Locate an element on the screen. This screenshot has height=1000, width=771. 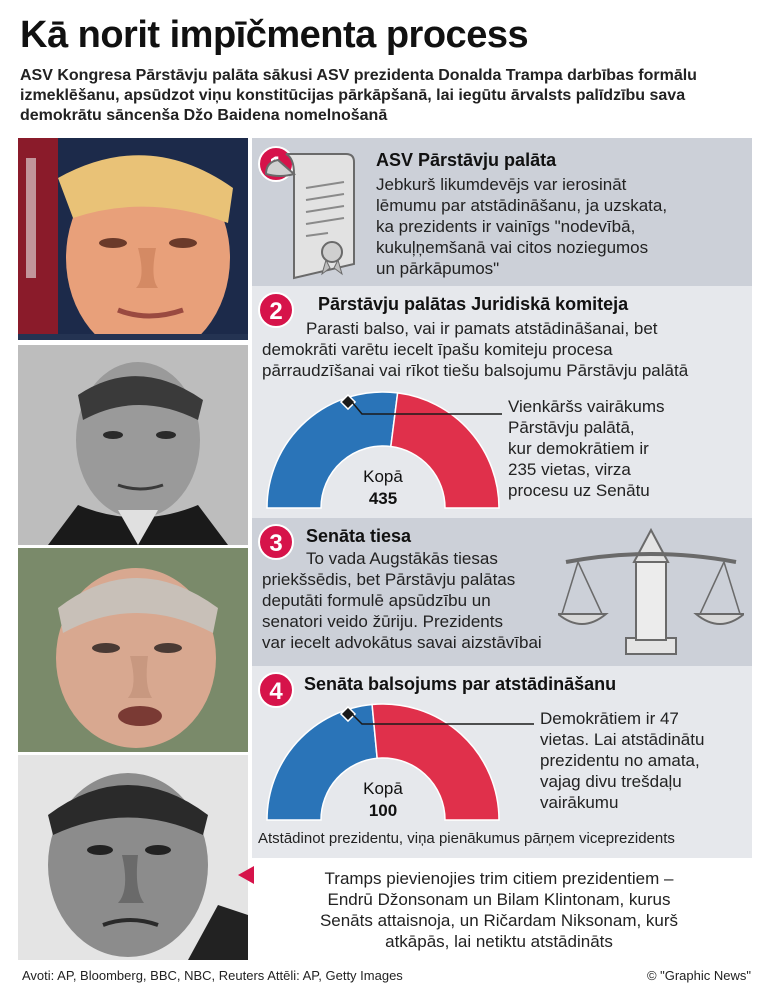
johnson-photo is located at coordinates (133, 445).